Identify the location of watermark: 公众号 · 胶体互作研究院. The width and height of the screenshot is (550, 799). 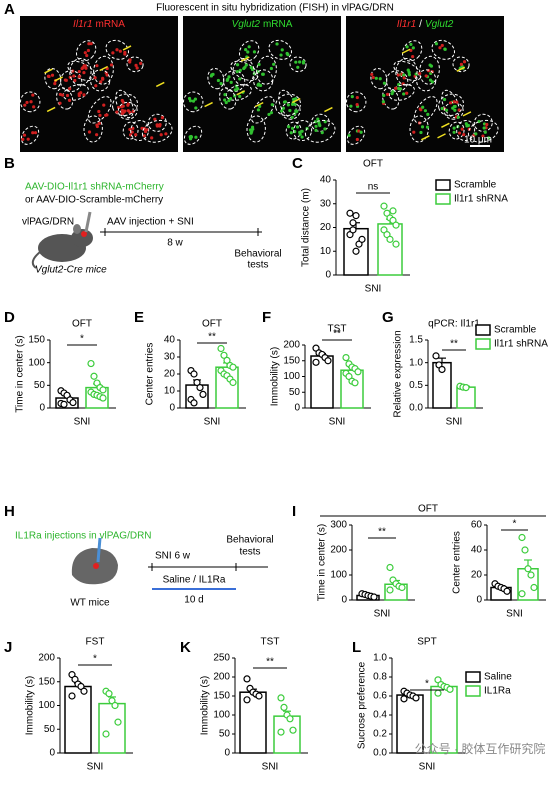
(480, 748).